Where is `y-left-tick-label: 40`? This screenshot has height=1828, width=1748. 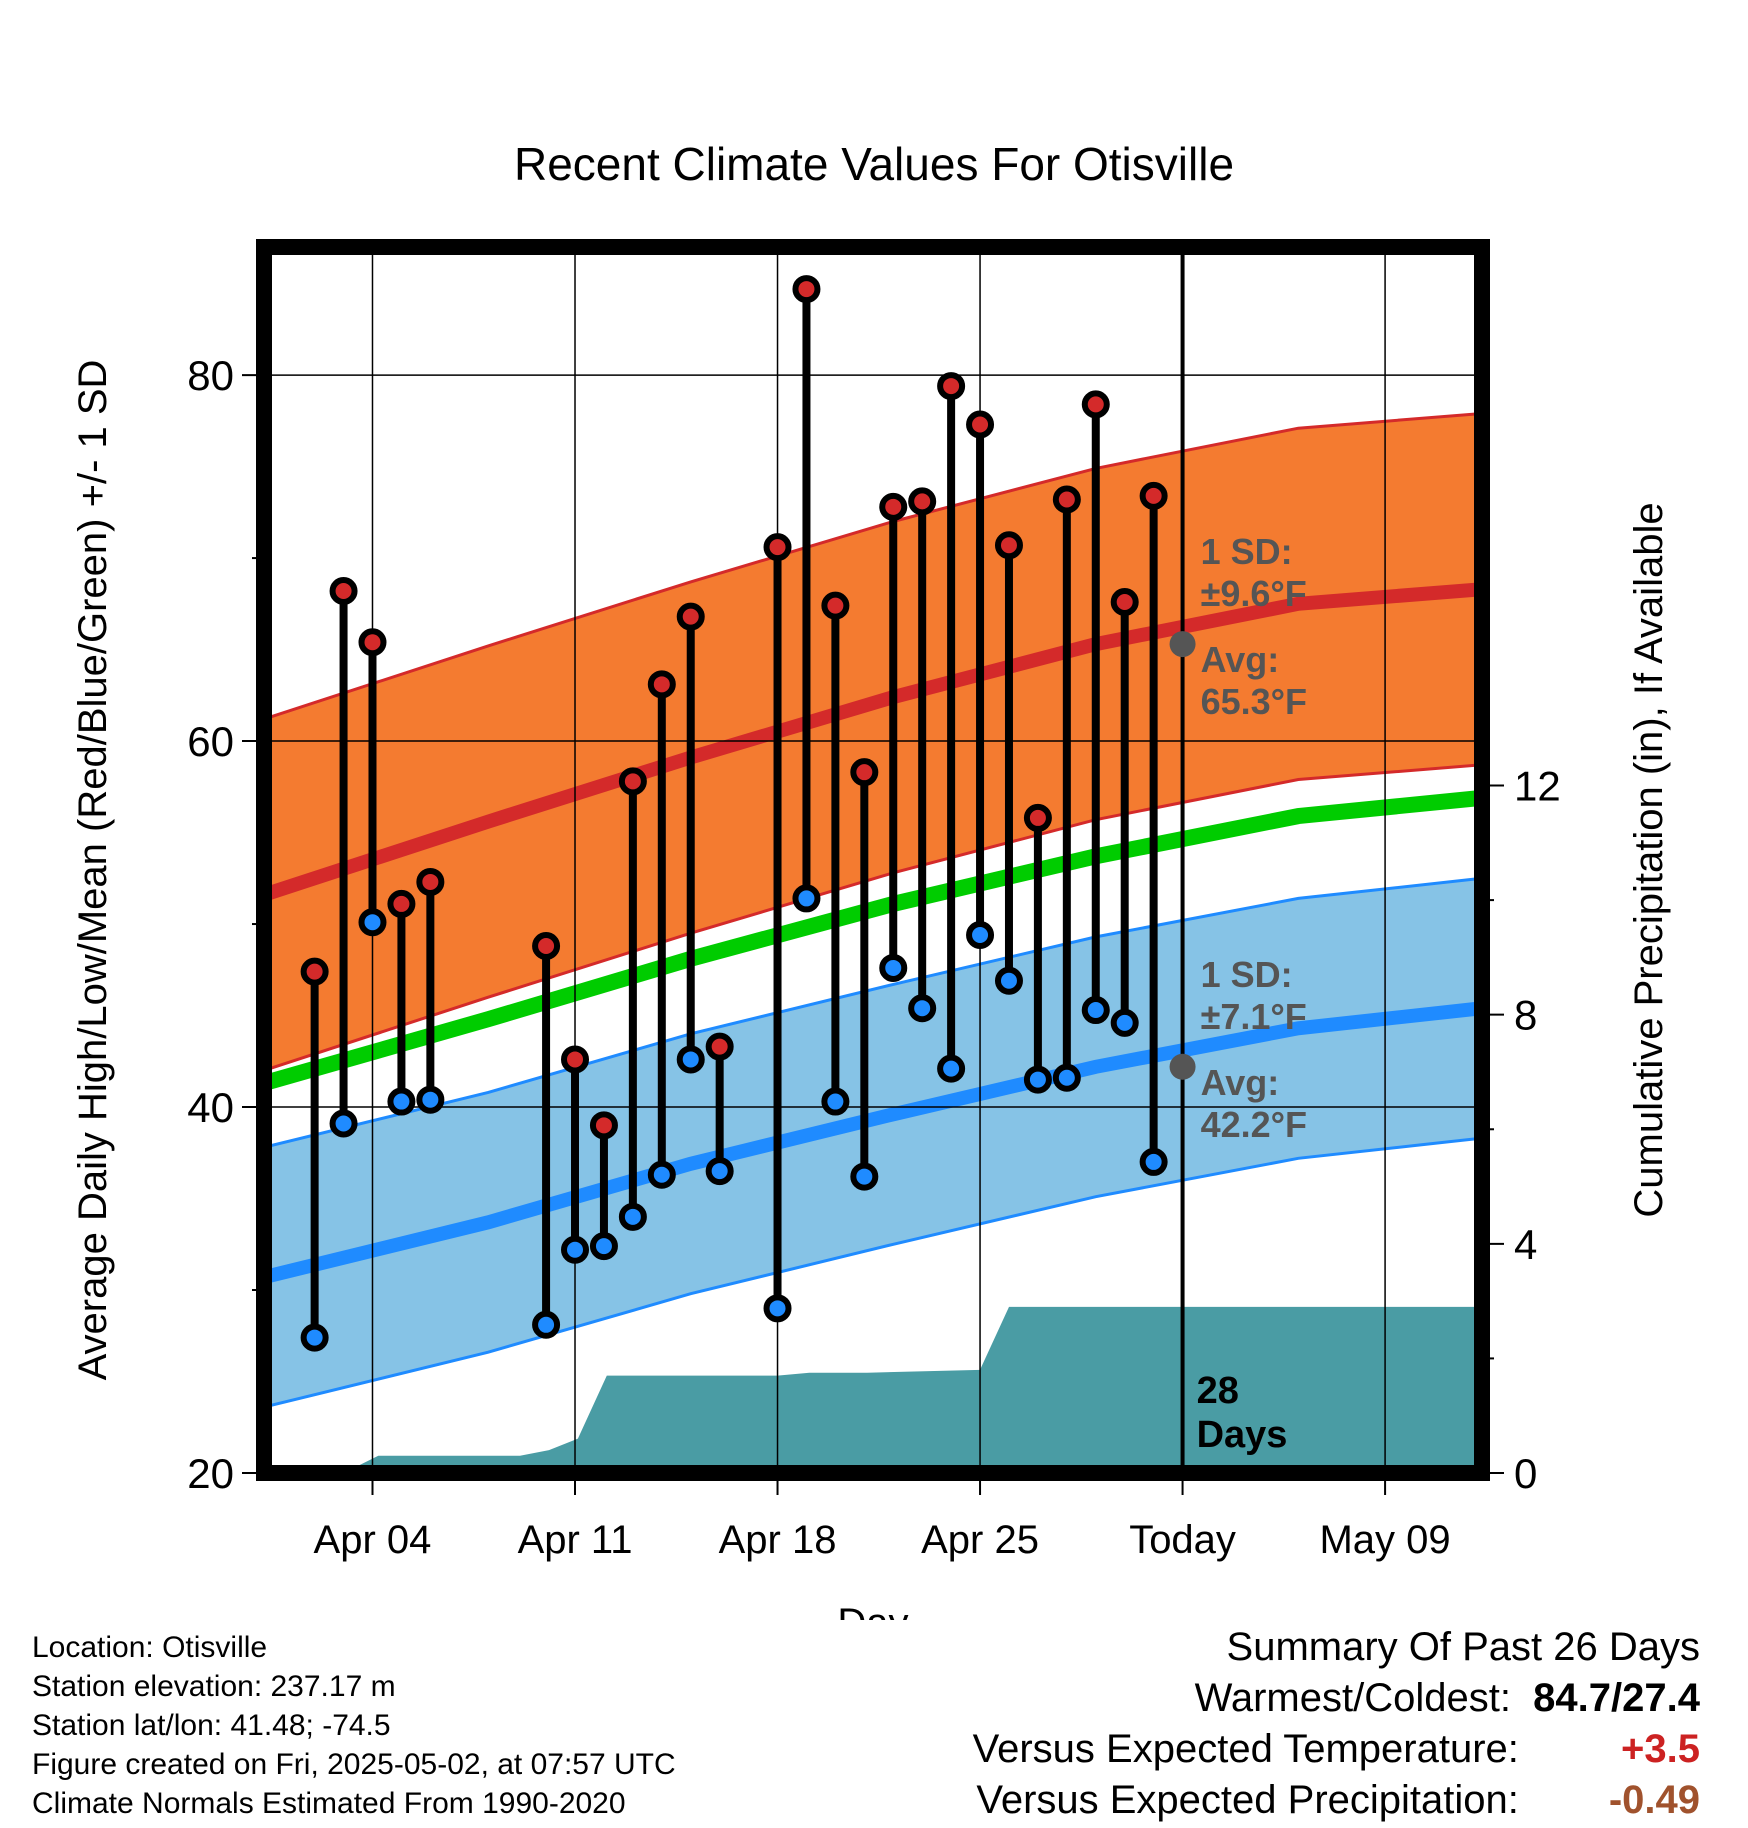 y-left-tick-label: 40 is located at coordinates (210, 1107).